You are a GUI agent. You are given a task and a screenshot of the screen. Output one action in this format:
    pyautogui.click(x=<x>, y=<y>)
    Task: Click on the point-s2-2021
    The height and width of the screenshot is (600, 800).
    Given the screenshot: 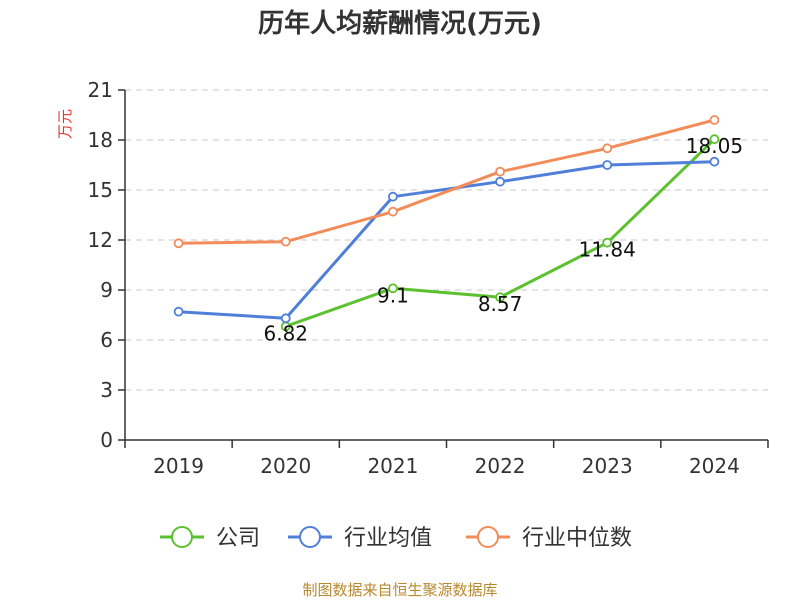 What is the action you would take?
    pyautogui.click(x=393, y=211)
    